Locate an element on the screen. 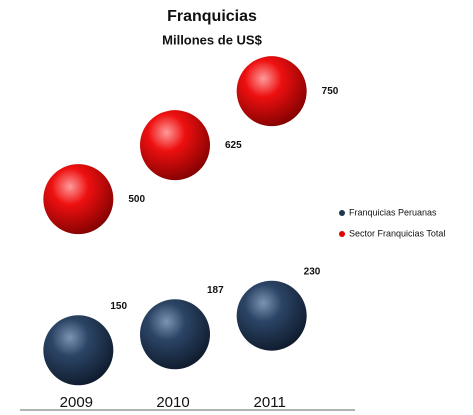 The height and width of the screenshot is (415, 473). x-tick-label: 2010 is located at coordinates (172, 402).